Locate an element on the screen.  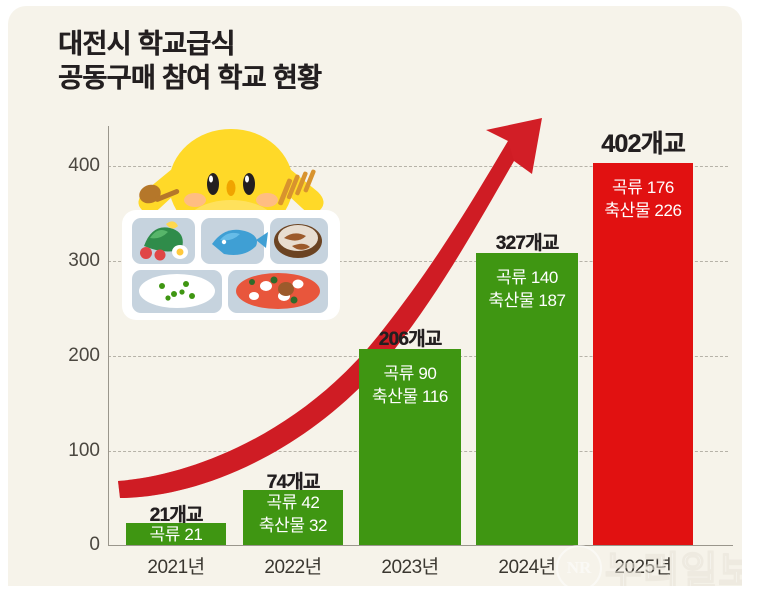
bar-segment-label: 축산물 226 is located at coordinates (643, 210).